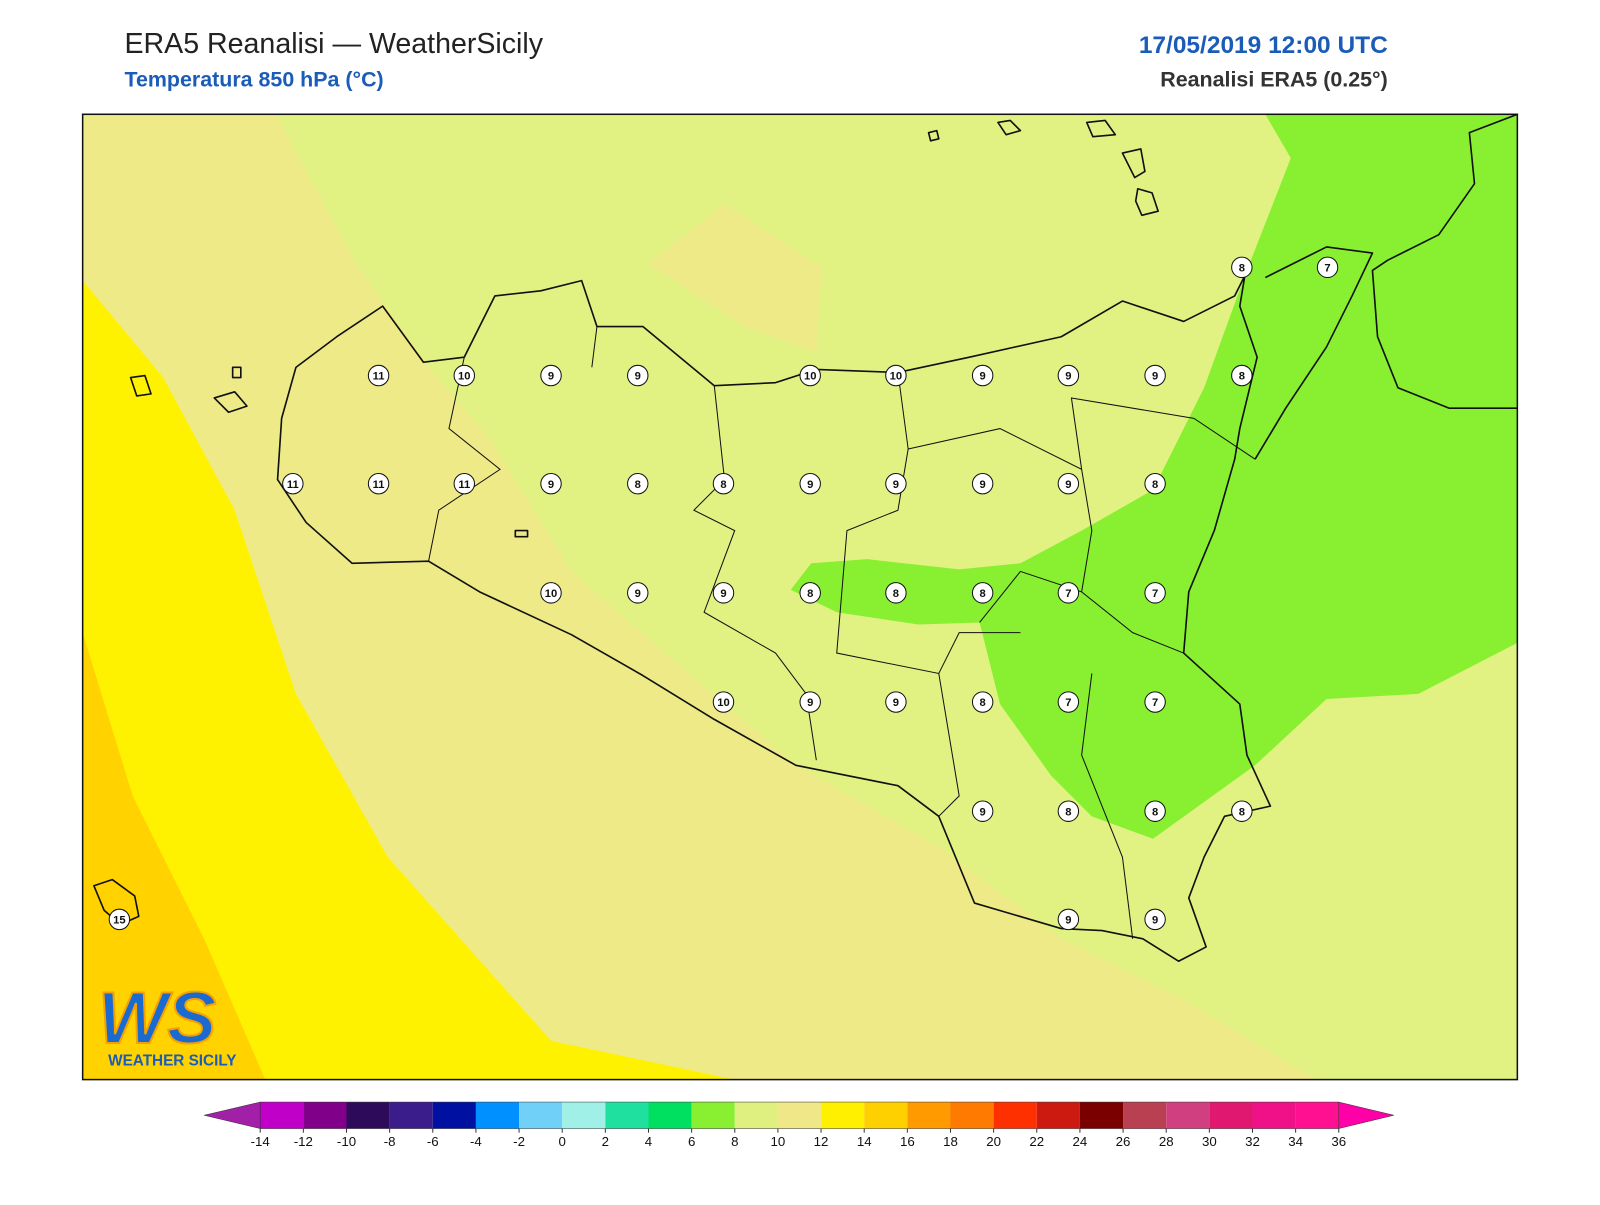 The width and height of the screenshot is (1600, 1205). I want to click on colorbar-tick-label: 22, so click(1036, 1141).